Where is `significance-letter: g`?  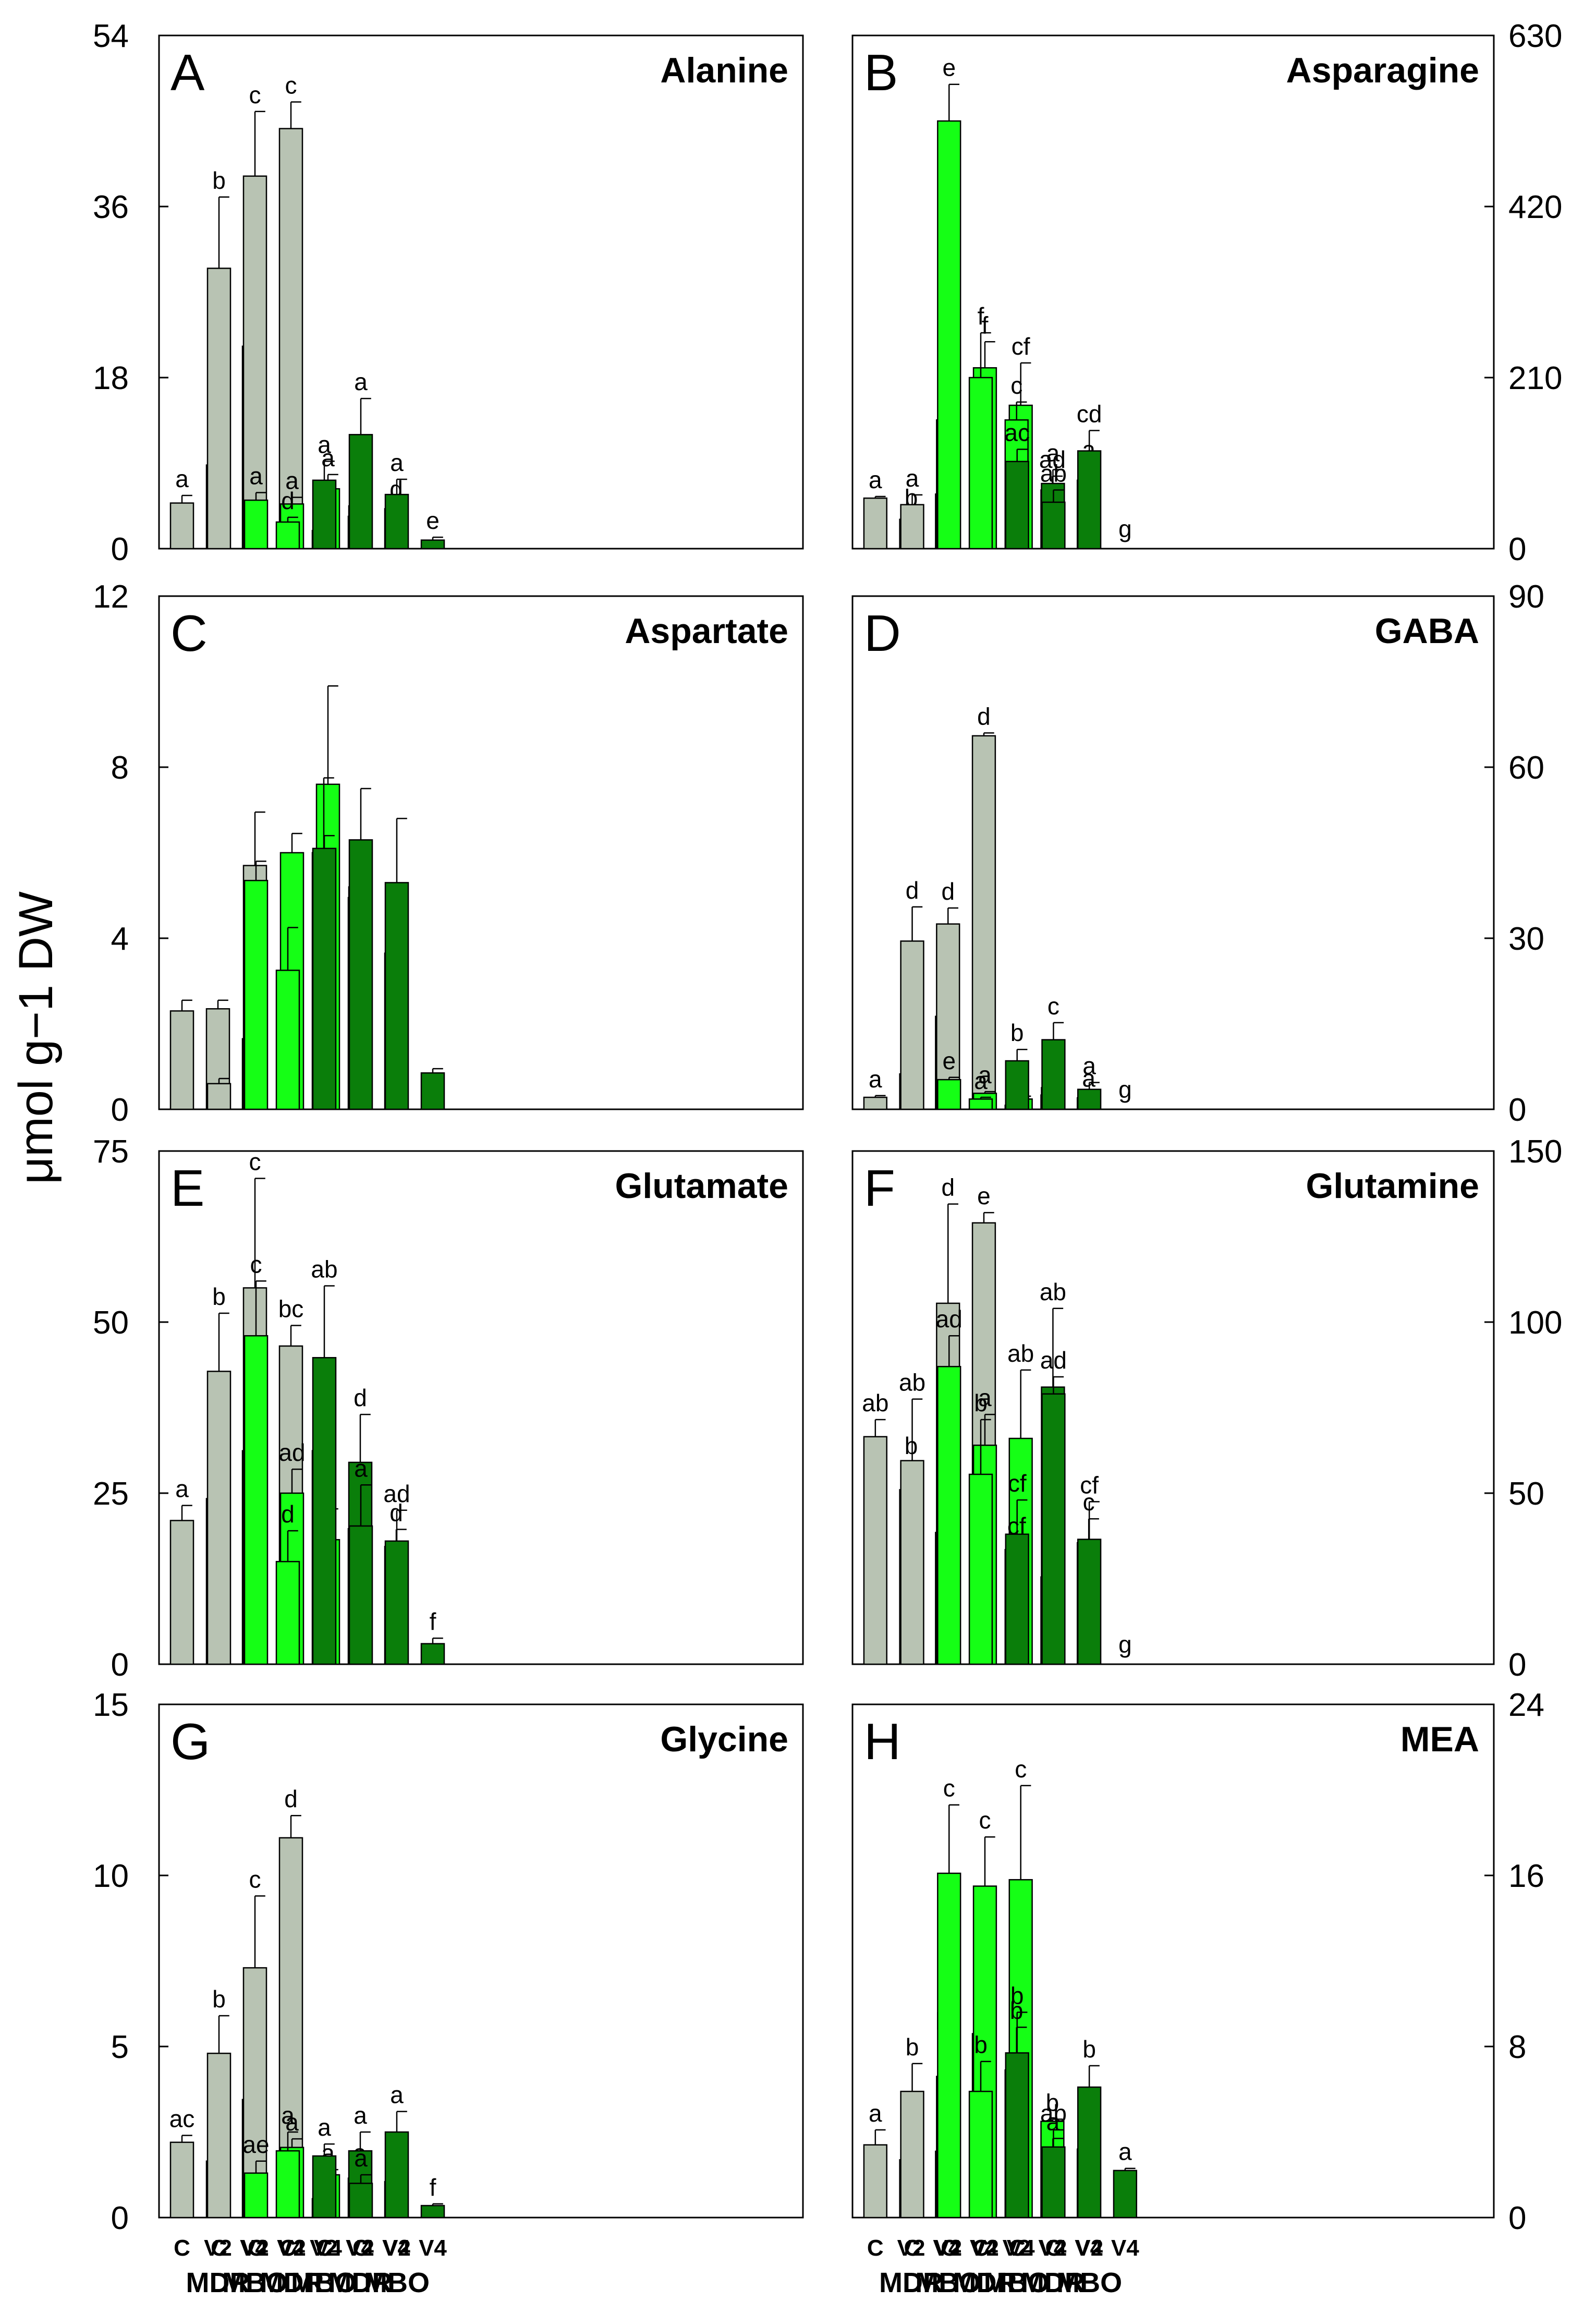
significance-letter: g is located at coordinates (1125, 1645).